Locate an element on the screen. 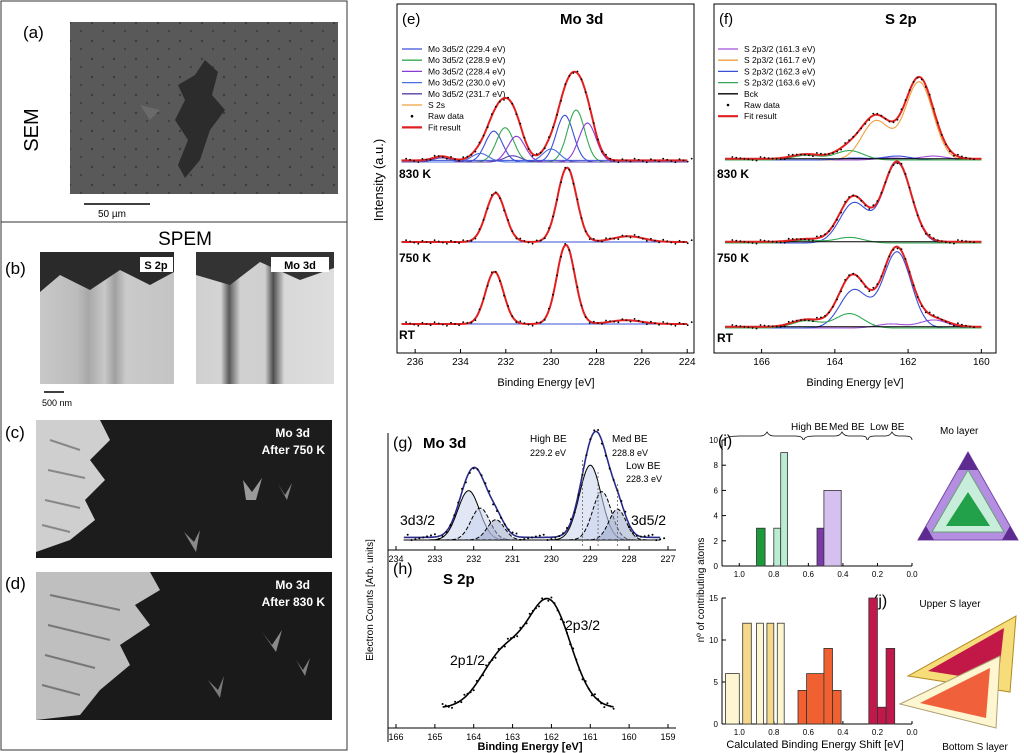  panel-e-legend-item-3: Mo 3d5/2 (230.0 eV) is located at coordinates (467, 83).